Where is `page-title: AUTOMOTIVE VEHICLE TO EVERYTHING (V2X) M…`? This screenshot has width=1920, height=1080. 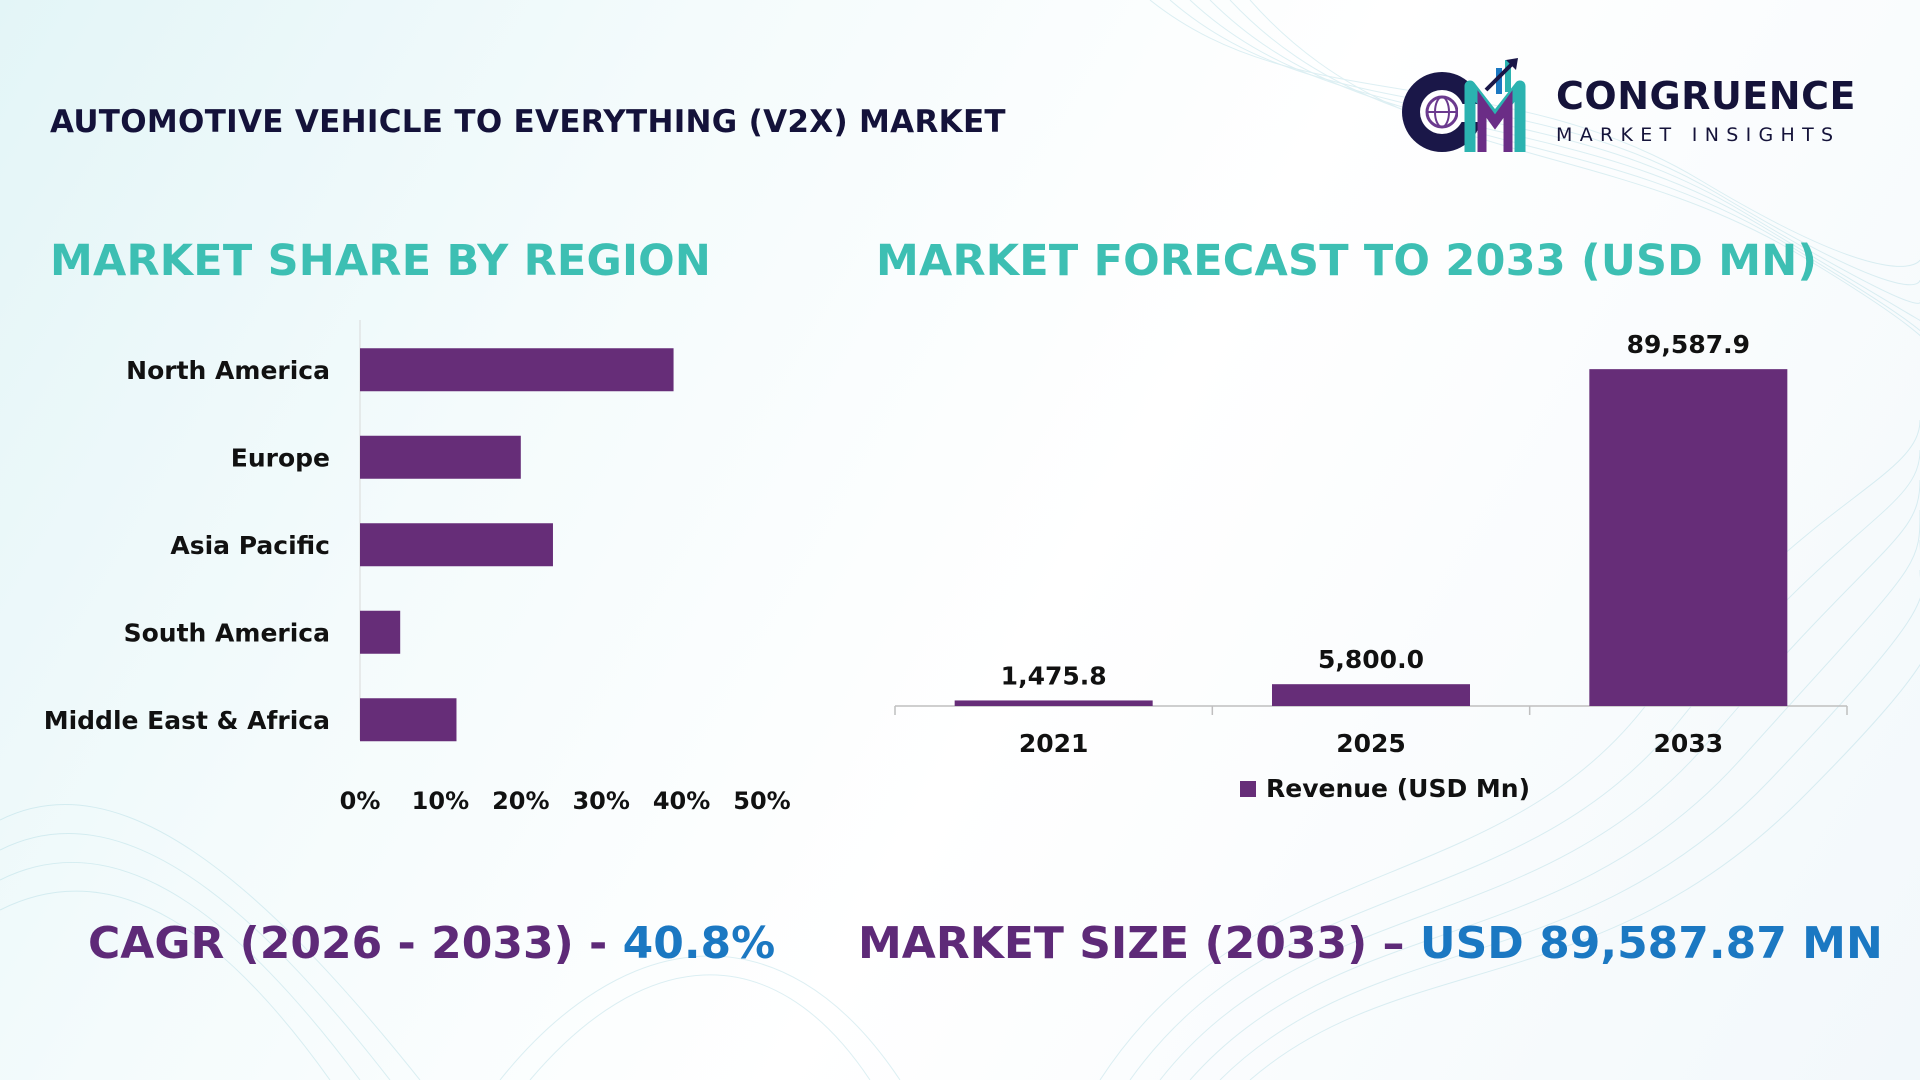 page-title: AUTOMOTIVE VEHICLE TO EVERYTHING (V2X) M… is located at coordinates (528, 122).